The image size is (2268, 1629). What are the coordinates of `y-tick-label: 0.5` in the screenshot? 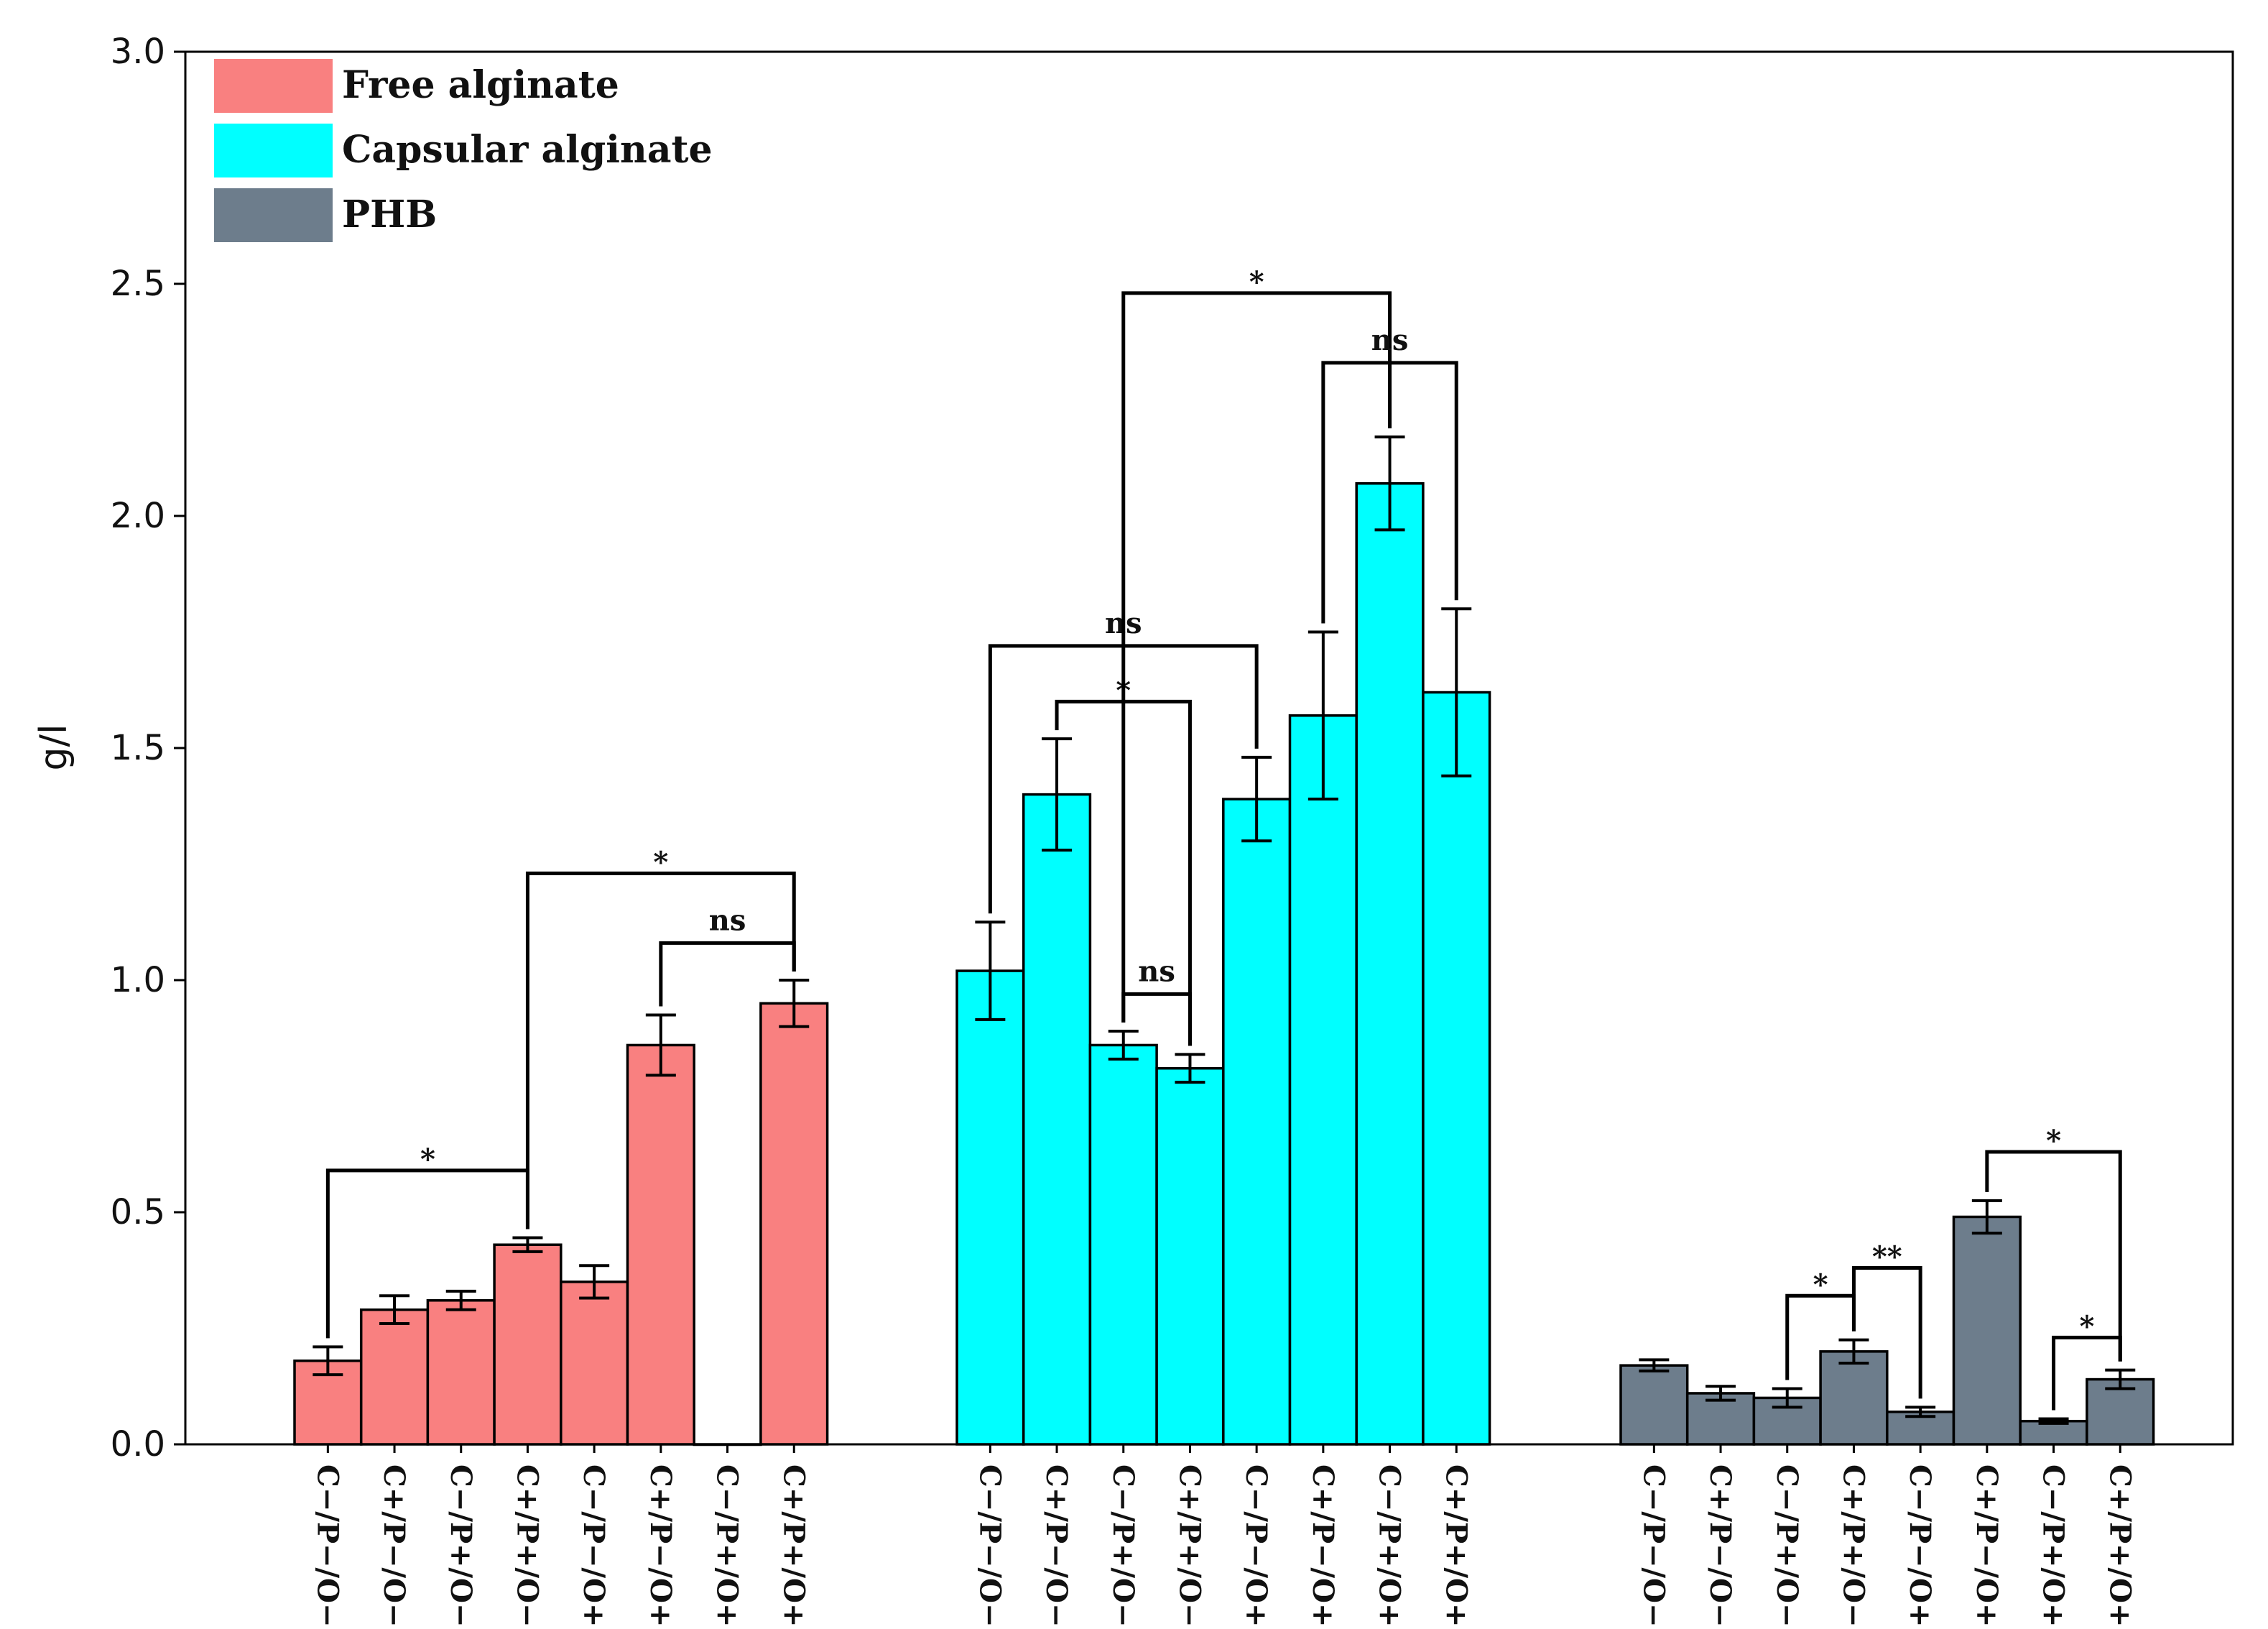 It's located at (138, 1212).